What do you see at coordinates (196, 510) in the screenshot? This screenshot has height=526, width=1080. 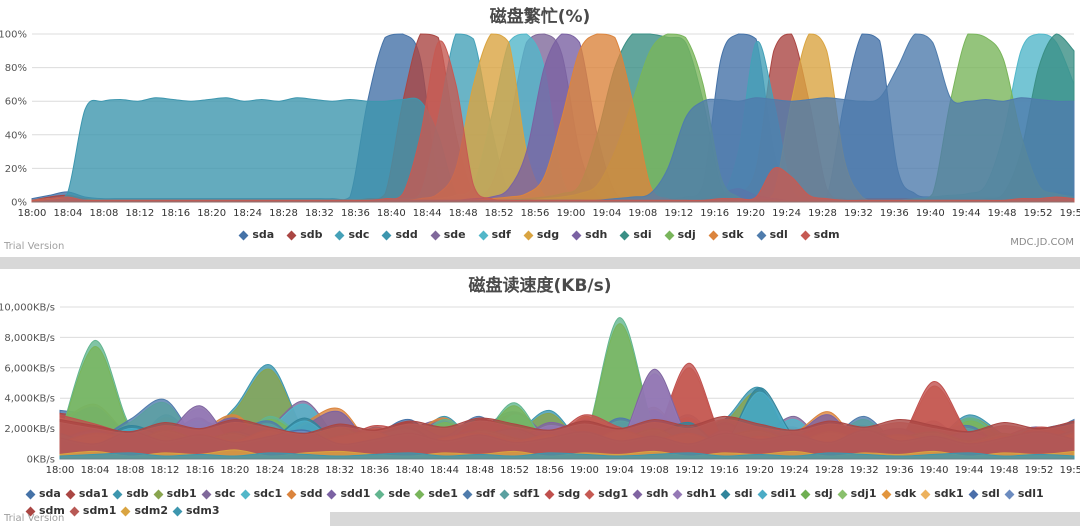 I see `legend-item-sdm3: sdm3` at bounding box center [196, 510].